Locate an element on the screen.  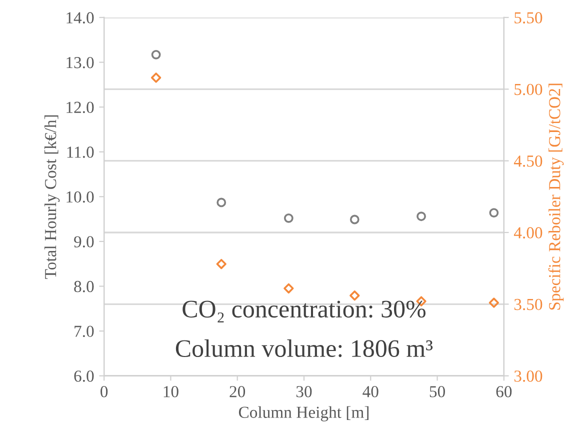
x-tick-label: 50 is located at coordinates (437, 392).